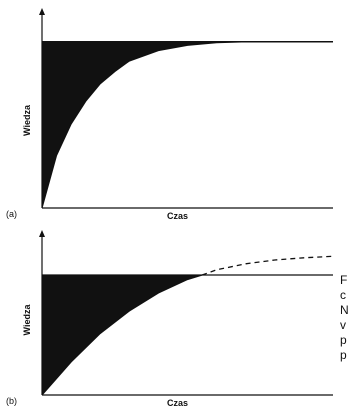 The height and width of the screenshot is (409, 349). I want to click on cut-off-letter: F, so click(343, 280).